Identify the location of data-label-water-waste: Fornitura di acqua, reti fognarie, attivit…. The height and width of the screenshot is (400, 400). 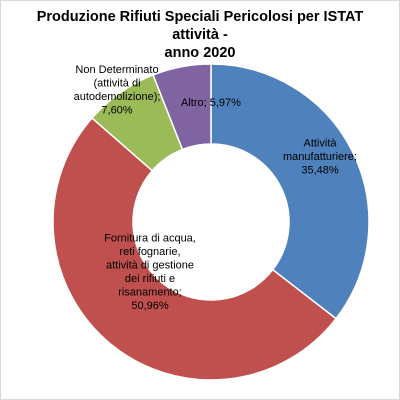
(150, 272).